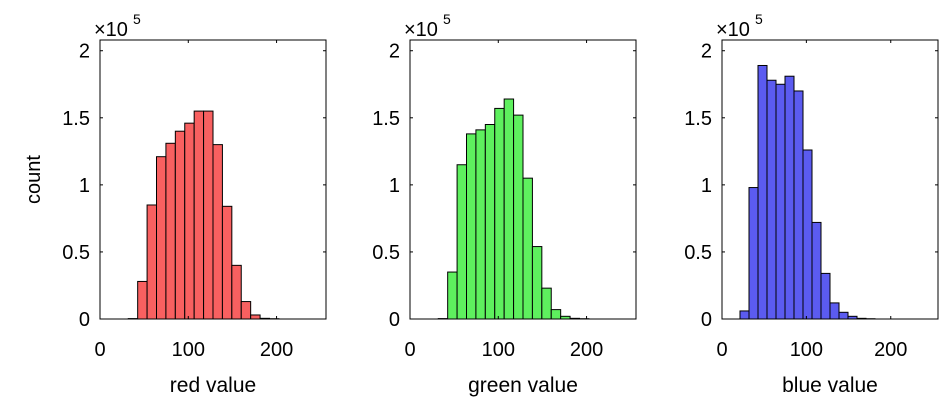 Image resolution: width=941 pixels, height=404 pixels. Describe the element at coordinates (34, 179) in the screenshot. I see `y-axis-label: count` at that location.